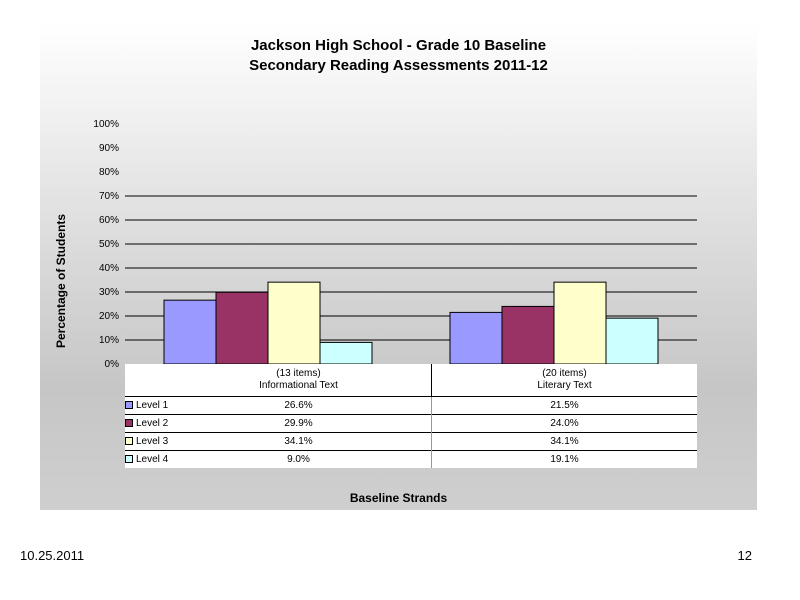 The image size is (800, 600). I want to click on table-row-level-4: Level 4 9.0% 19.1%, so click(411, 459).